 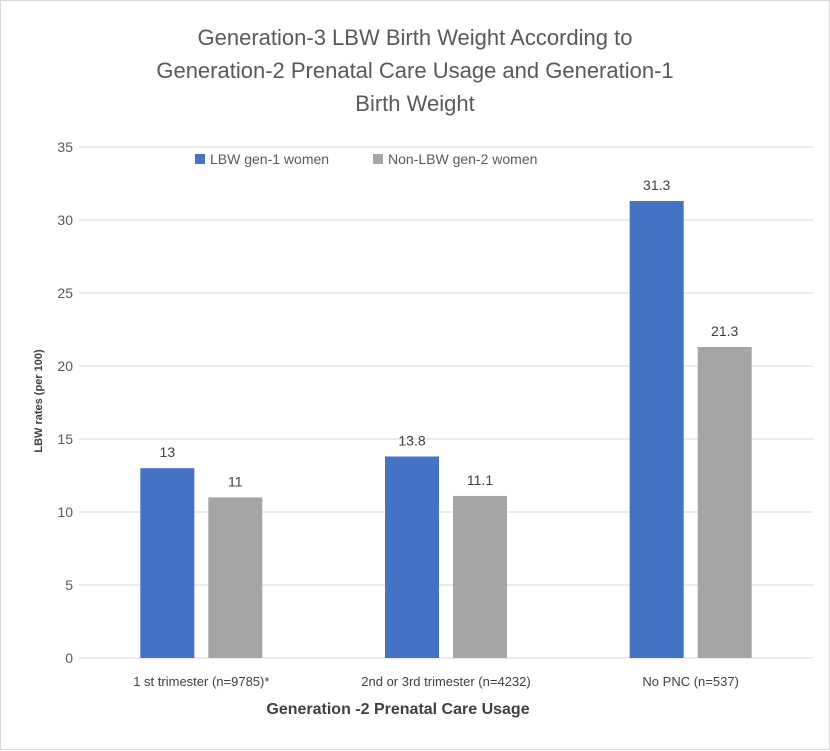 I want to click on data-label: 11, so click(x=235, y=481).